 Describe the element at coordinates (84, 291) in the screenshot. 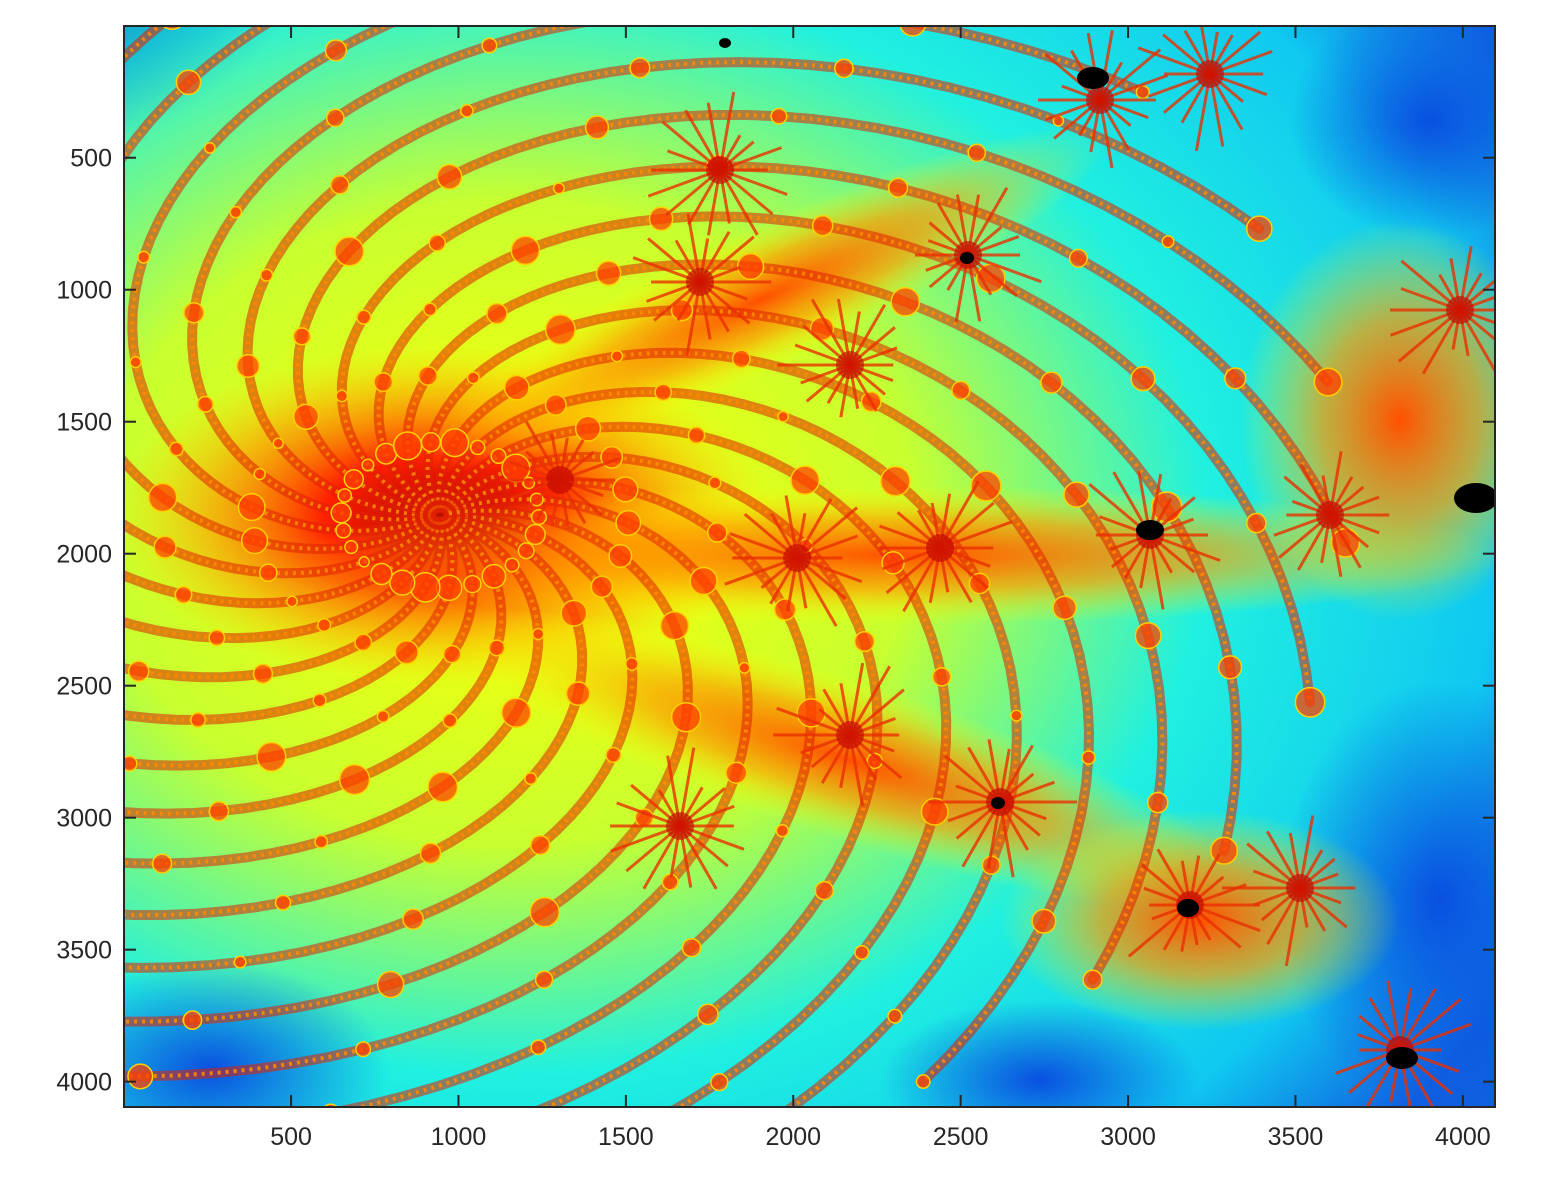

I see `y-tick-label: 1000` at that location.